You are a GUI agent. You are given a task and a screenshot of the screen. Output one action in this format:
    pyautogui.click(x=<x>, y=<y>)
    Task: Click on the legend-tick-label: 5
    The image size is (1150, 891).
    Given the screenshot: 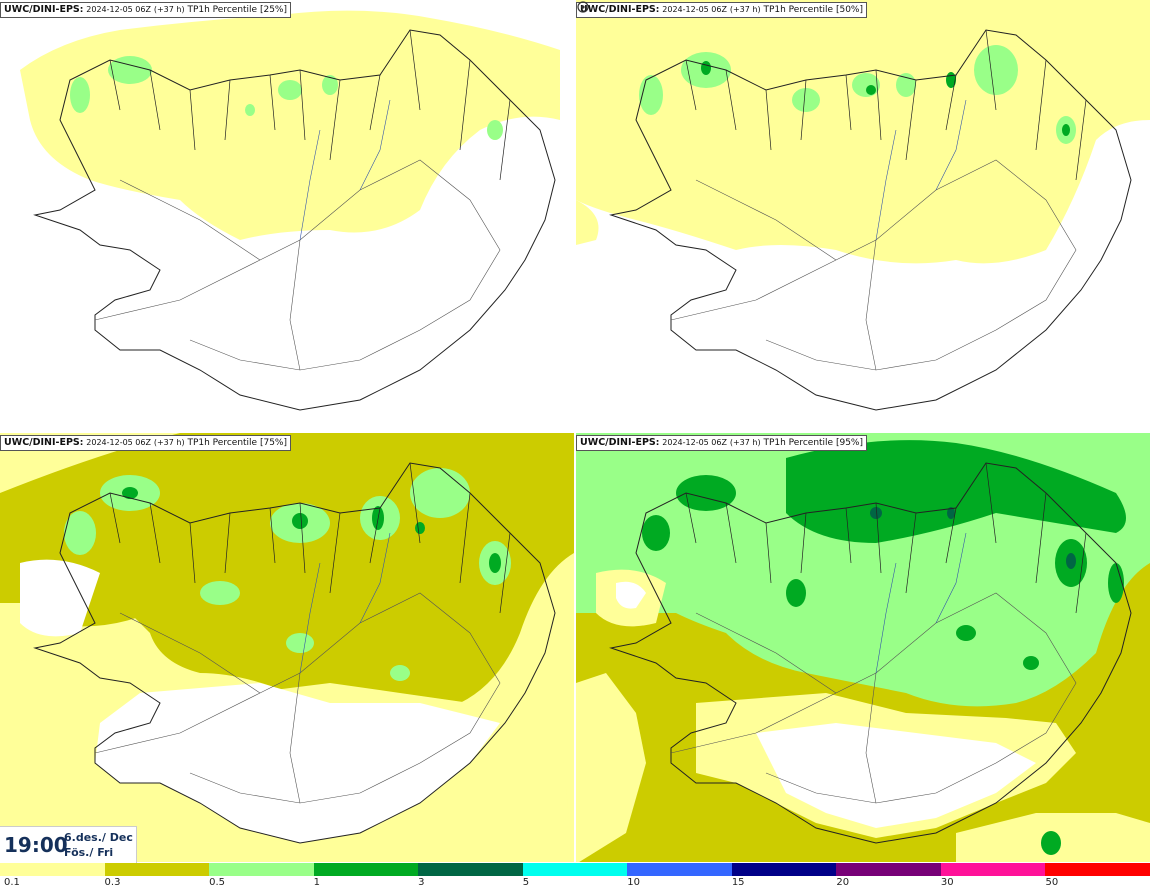 What is the action you would take?
    pyautogui.click(x=526, y=882)
    